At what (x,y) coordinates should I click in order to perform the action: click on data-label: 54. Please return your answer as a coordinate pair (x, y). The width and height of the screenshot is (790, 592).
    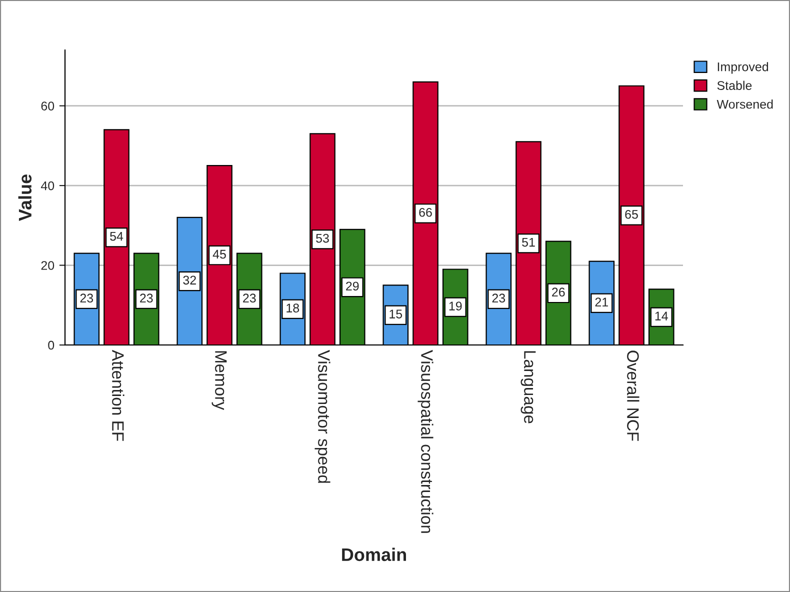
    Looking at the image, I should click on (117, 236).